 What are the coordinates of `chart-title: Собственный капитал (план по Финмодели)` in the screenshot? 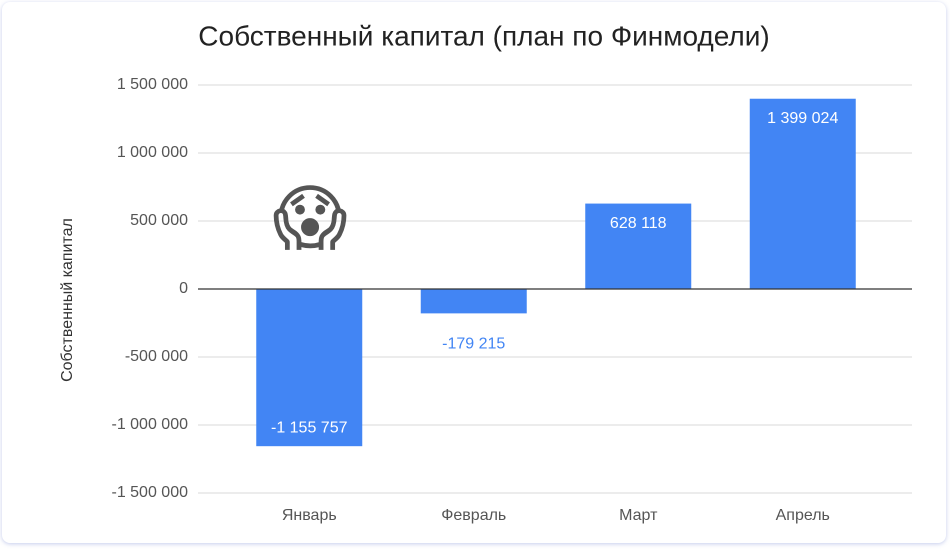 It's located at (483, 35).